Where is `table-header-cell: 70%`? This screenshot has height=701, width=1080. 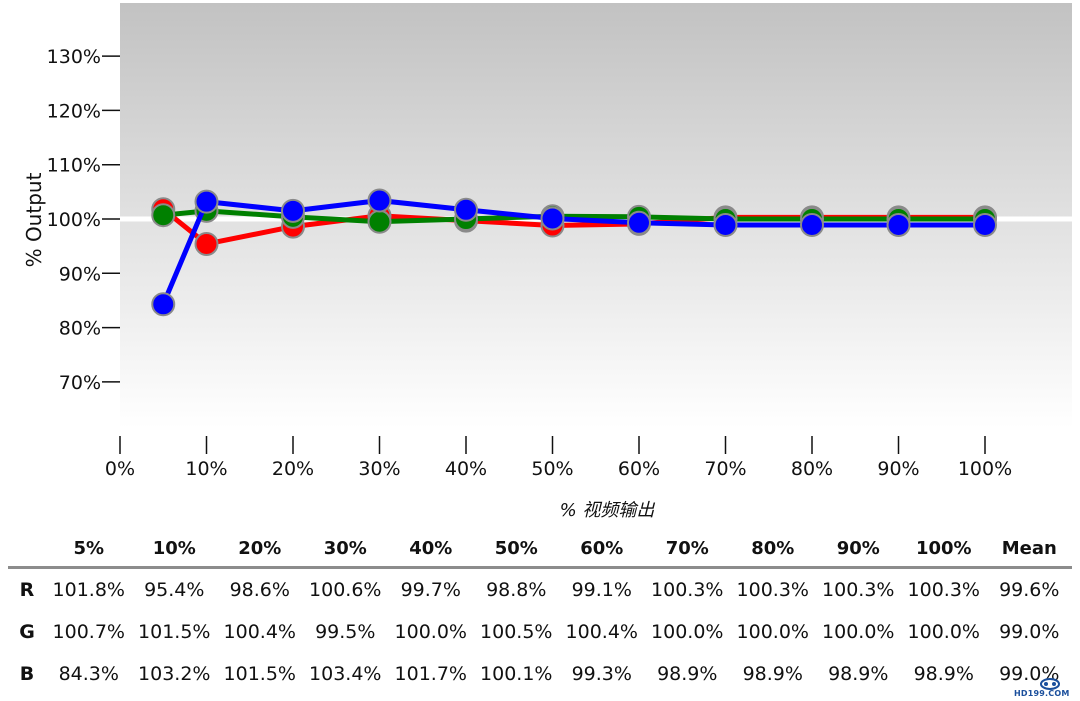 table-header-cell: 70% is located at coordinates (687, 549).